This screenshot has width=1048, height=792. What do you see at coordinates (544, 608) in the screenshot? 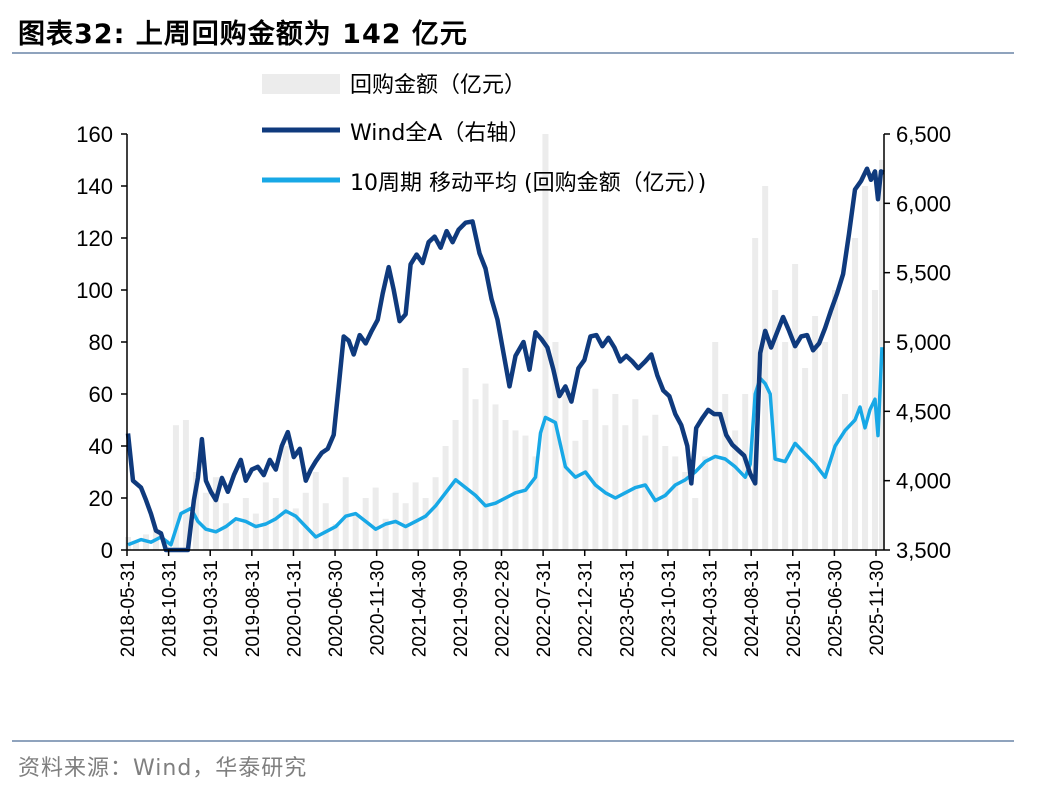
I see `x-tick-label: 2022-07-31` at bounding box center [544, 608].